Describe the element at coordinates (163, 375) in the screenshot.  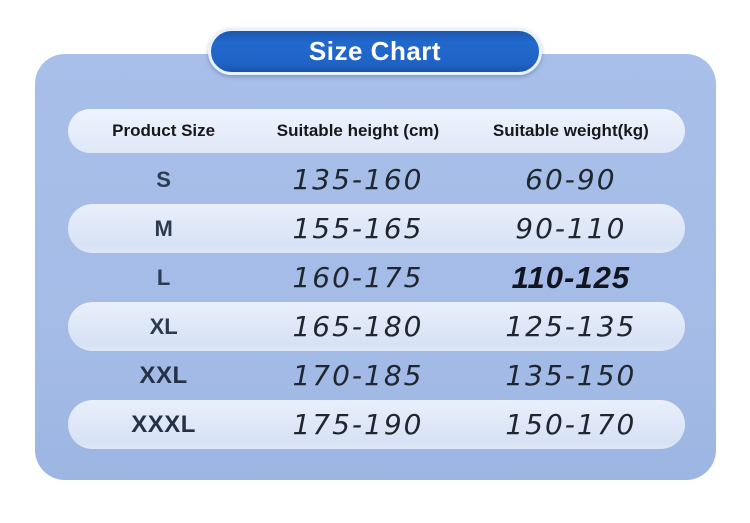
I see `size-cell: XXL` at that location.